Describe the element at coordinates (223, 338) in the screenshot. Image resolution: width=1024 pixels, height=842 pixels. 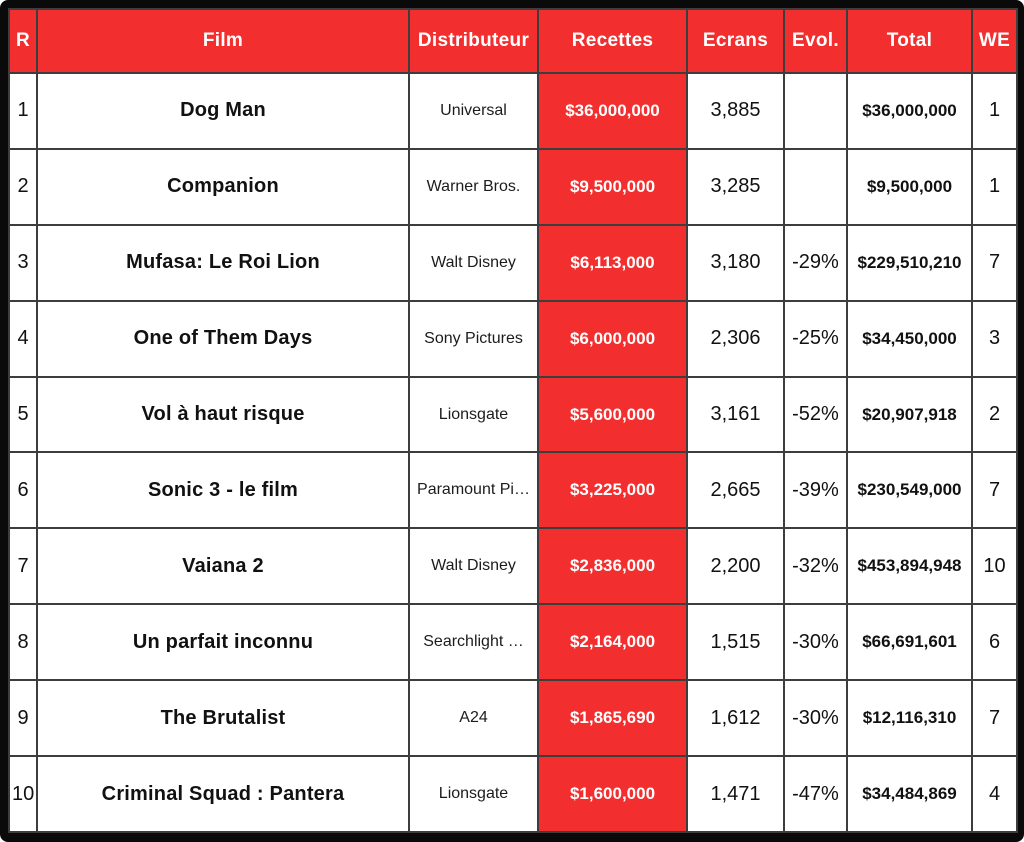
I see `cell-film: One of Them Days` at that location.